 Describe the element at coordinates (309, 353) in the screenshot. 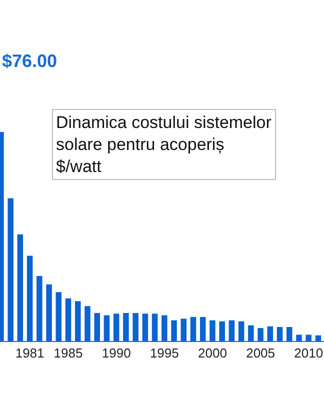

I see `x-tick-label: 2010` at that location.